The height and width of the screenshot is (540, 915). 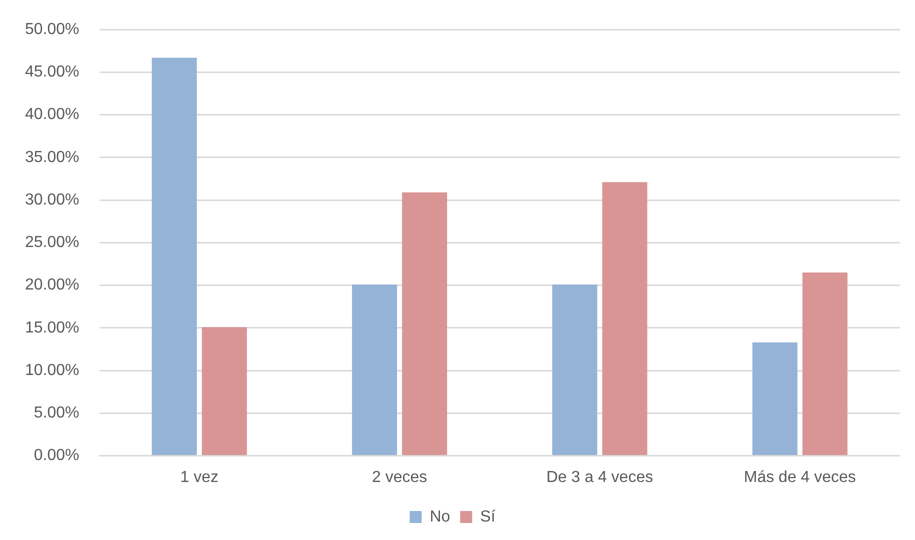 I want to click on y-tick-label: 50.00%, so click(x=52, y=29).